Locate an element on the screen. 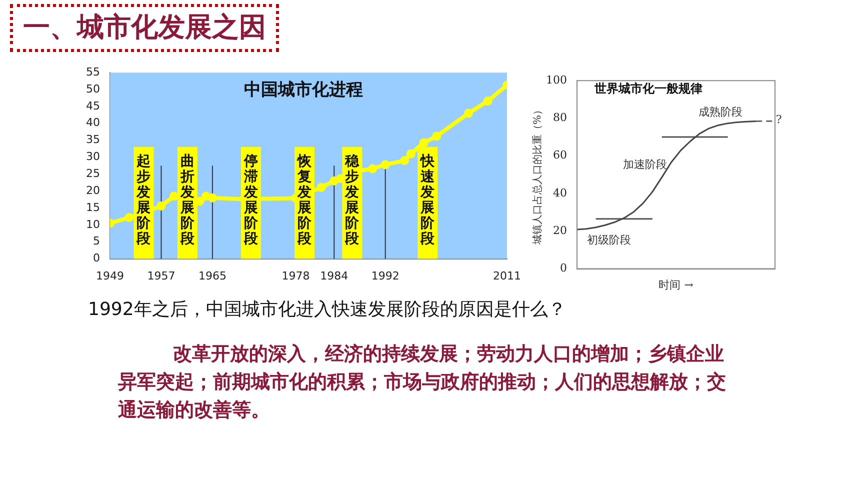  x-tick-label: 1984 is located at coordinates (334, 275).